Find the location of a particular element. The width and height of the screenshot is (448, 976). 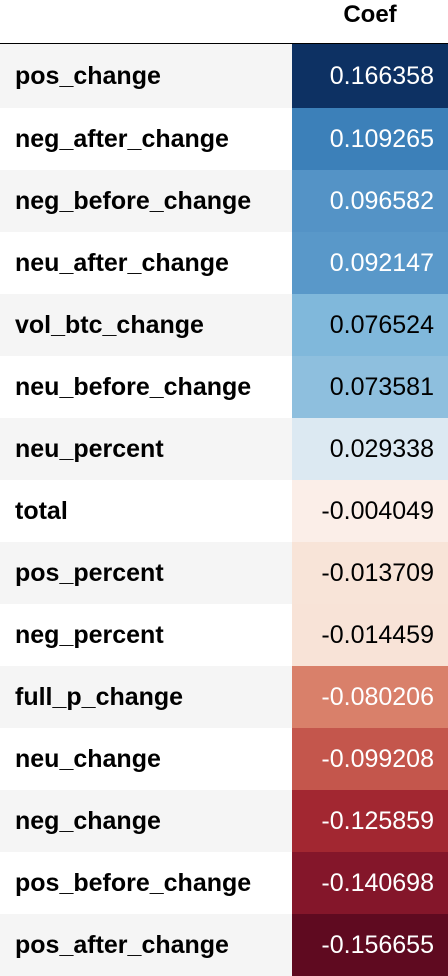

row-label: pos_after_change is located at coordinates (146, 945).